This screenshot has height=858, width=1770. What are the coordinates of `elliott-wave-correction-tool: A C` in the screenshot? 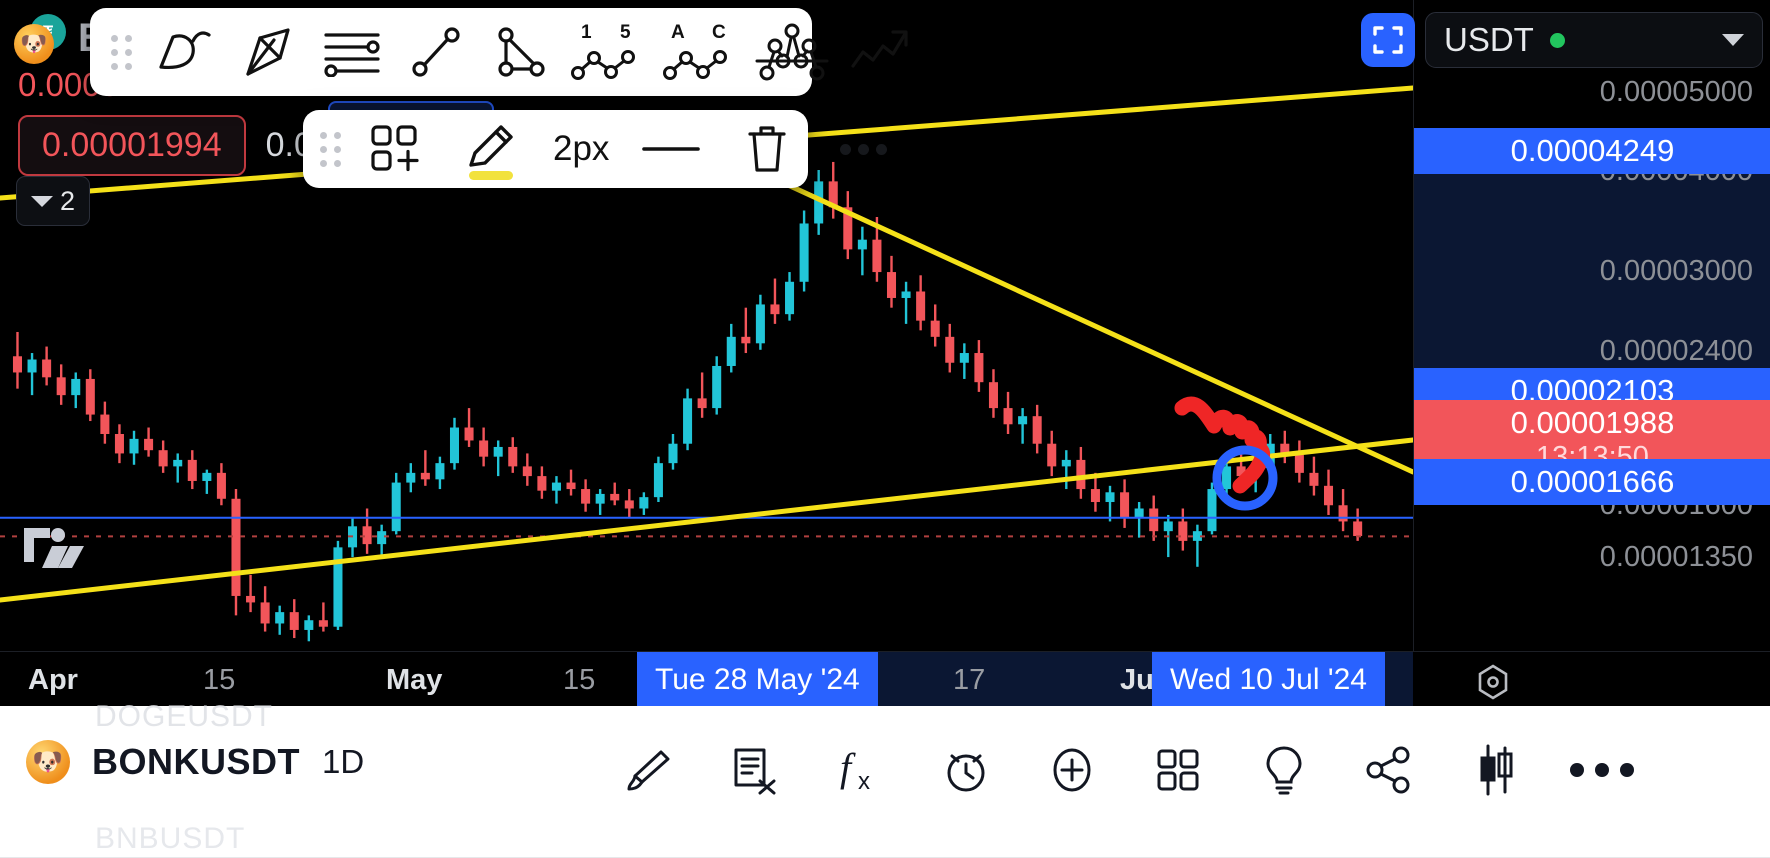 It's located at (700, 52).